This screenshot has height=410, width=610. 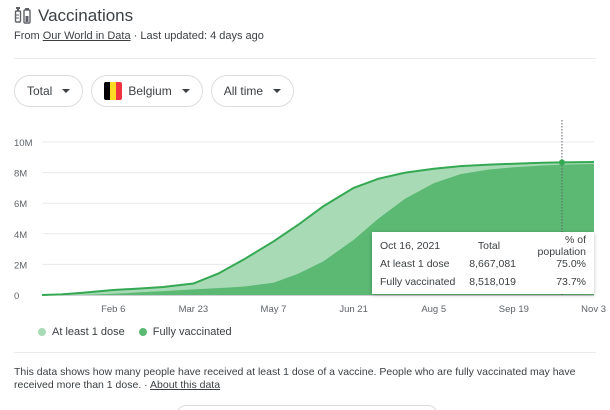 I want to click on country-dropdown: Belgium, so click(x=147, y=91).